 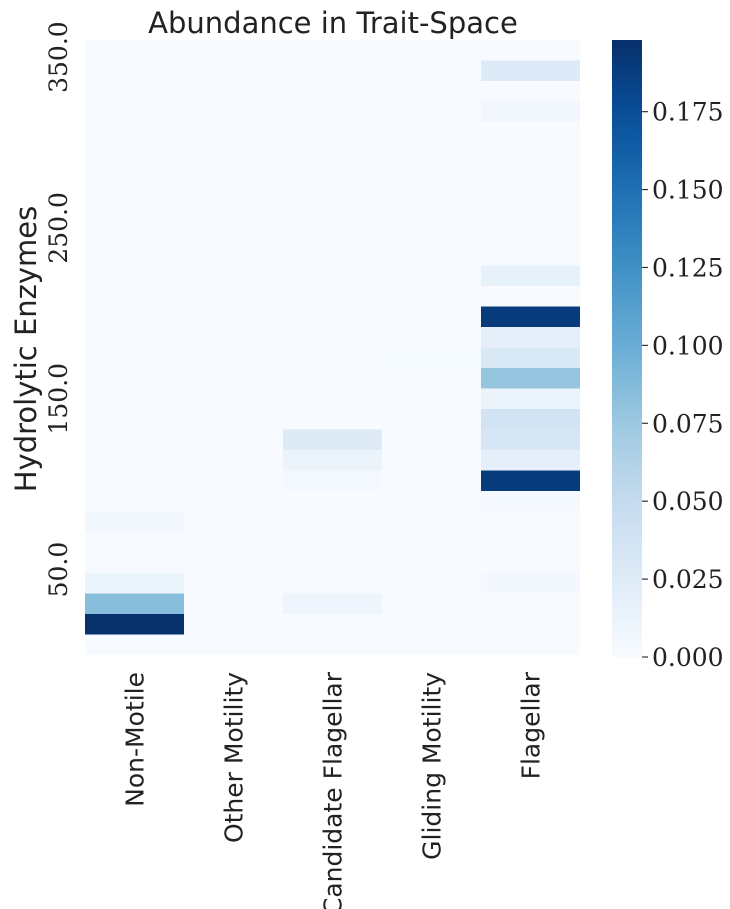 What do you see at coordinates (432, 766) in the screenshot?
I see `x-tick-label: Gliding Motility` at bounding box center [432, 766].